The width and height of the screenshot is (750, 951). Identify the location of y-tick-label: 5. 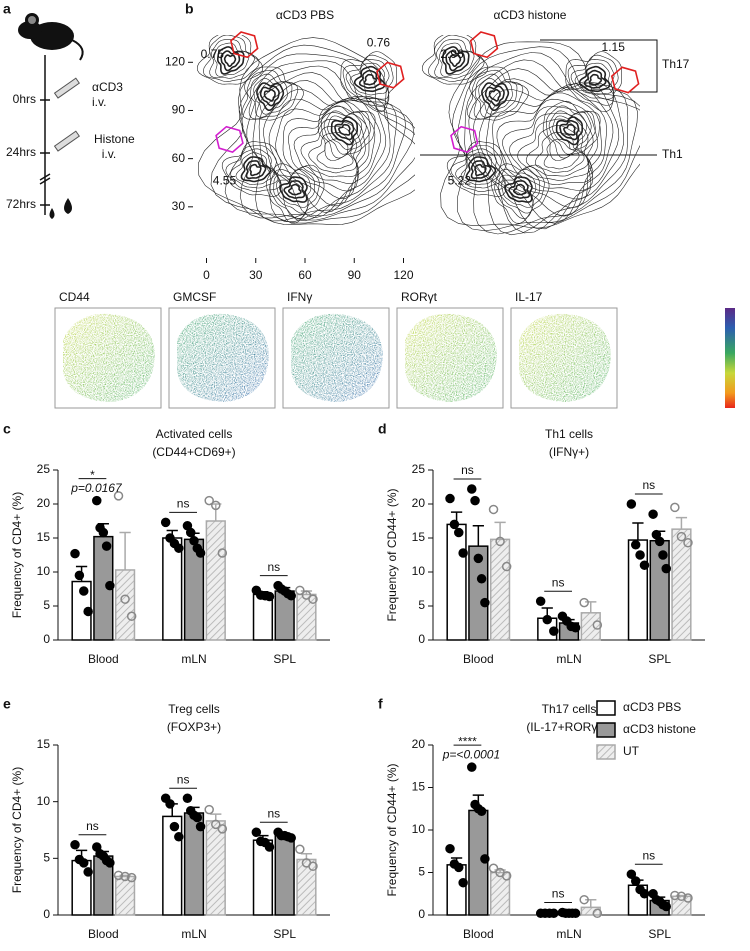
(46, 605).